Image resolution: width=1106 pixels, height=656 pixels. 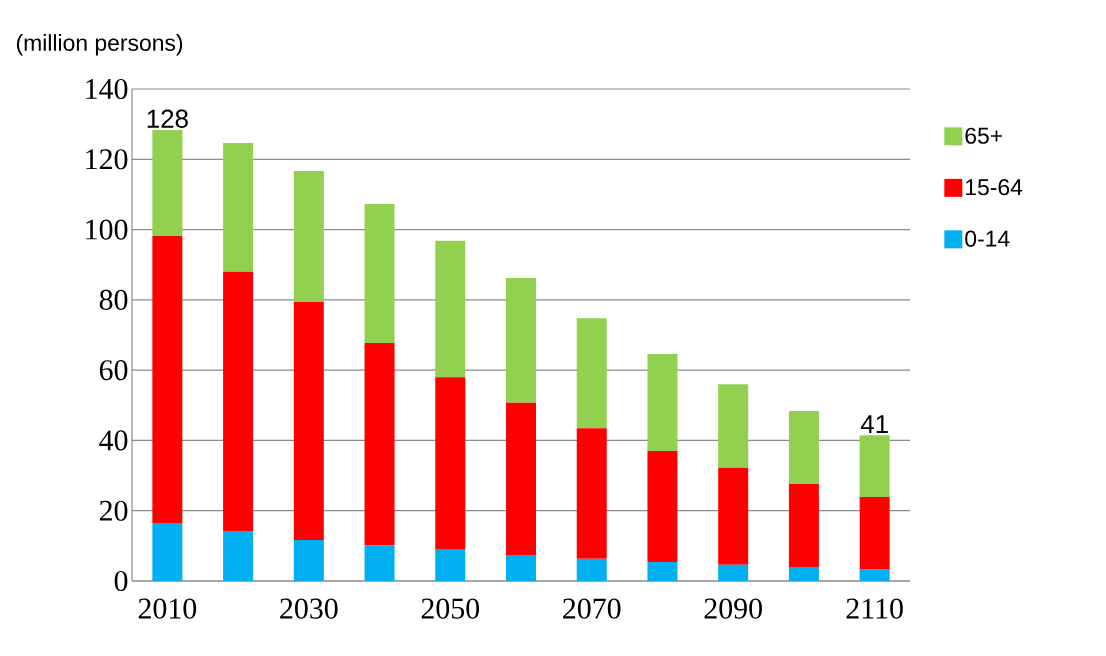 What do you see at coordinates (987, 238) in the screenshot?
I see `legend-label: 0-14` at bounding box center [987, 238].